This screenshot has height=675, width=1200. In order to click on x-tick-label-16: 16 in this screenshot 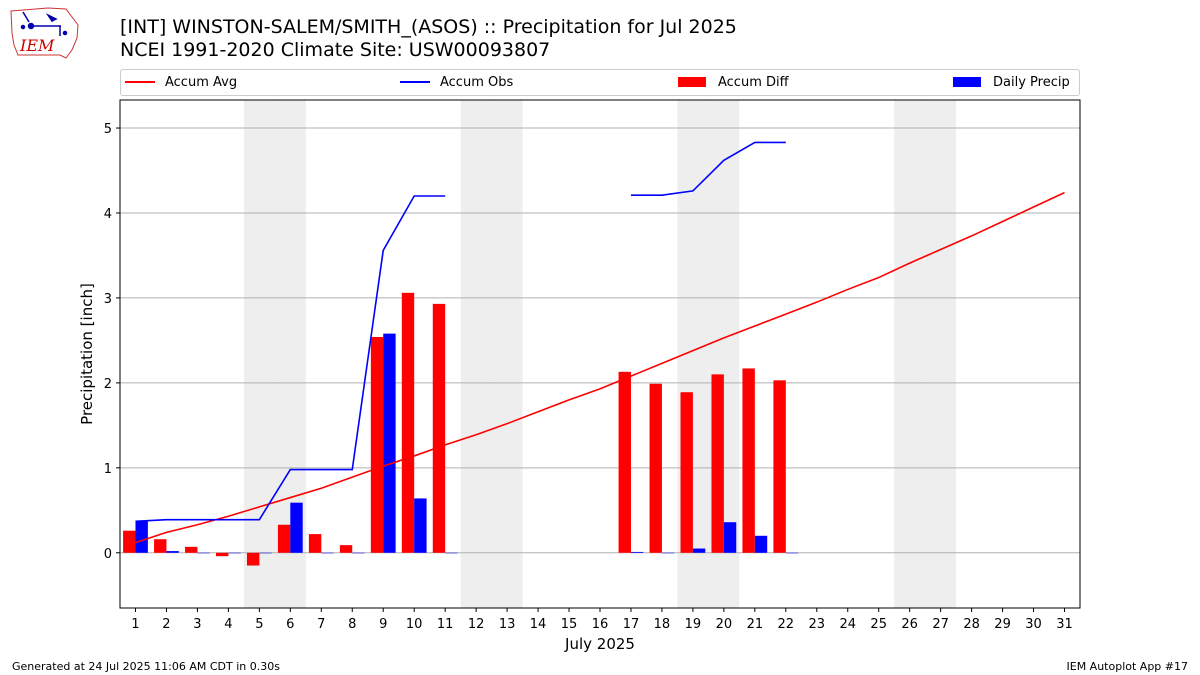, I will do `click(600, 624)`.